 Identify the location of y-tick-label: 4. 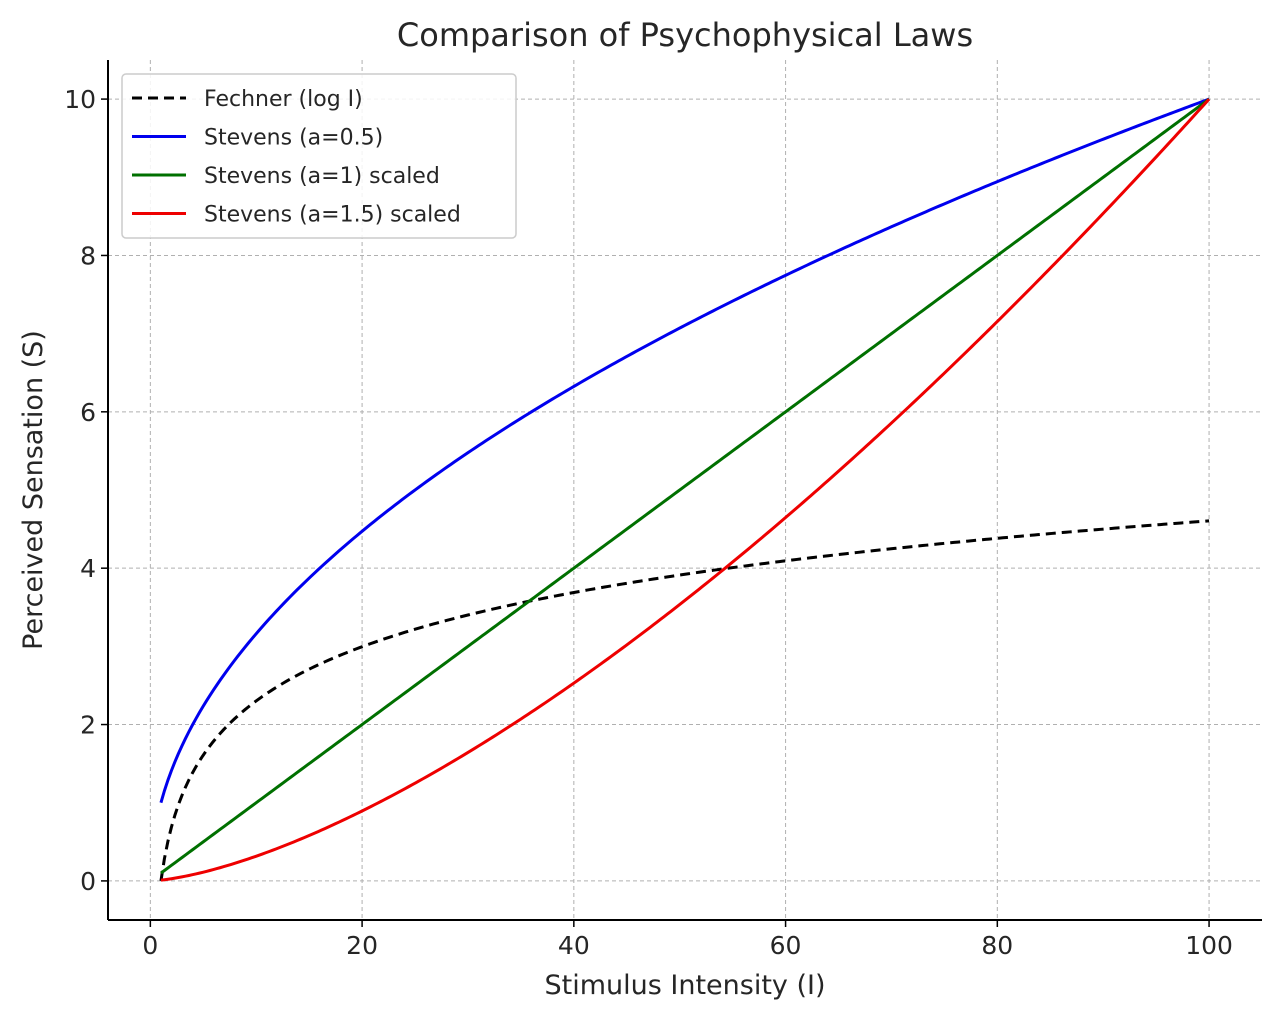
(88, 568).